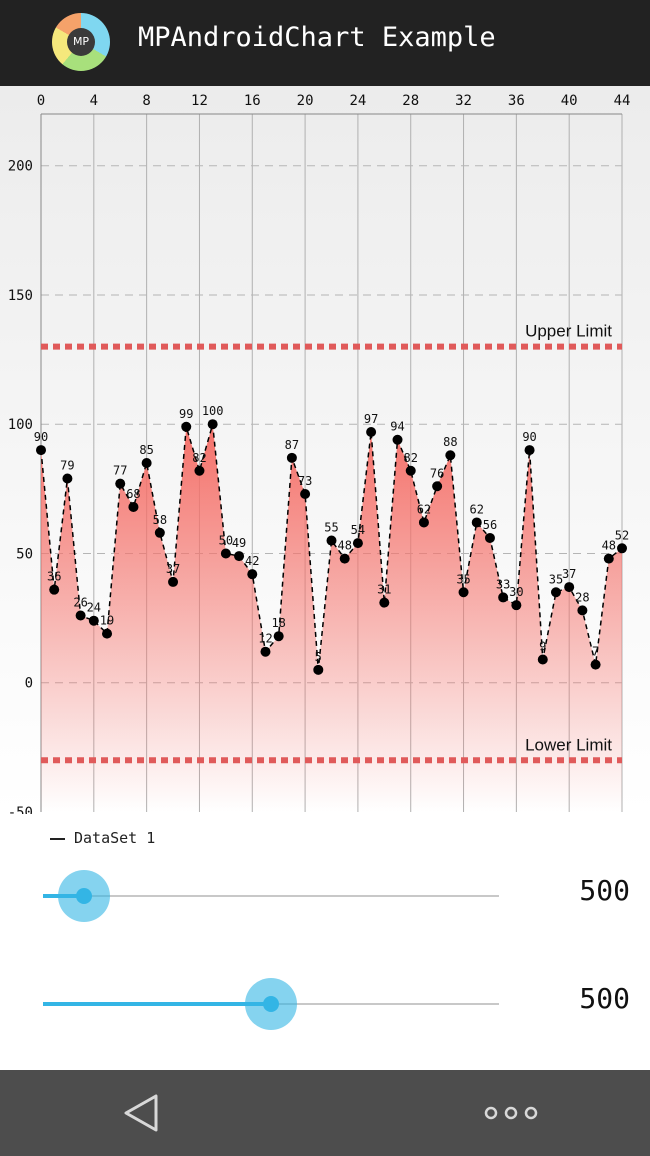 The height and width of the screenshot is (1156, 650). Describe the element at coordinates (115, 838) in the screenshot. I see `legend-label: DataSet 1` at that location.